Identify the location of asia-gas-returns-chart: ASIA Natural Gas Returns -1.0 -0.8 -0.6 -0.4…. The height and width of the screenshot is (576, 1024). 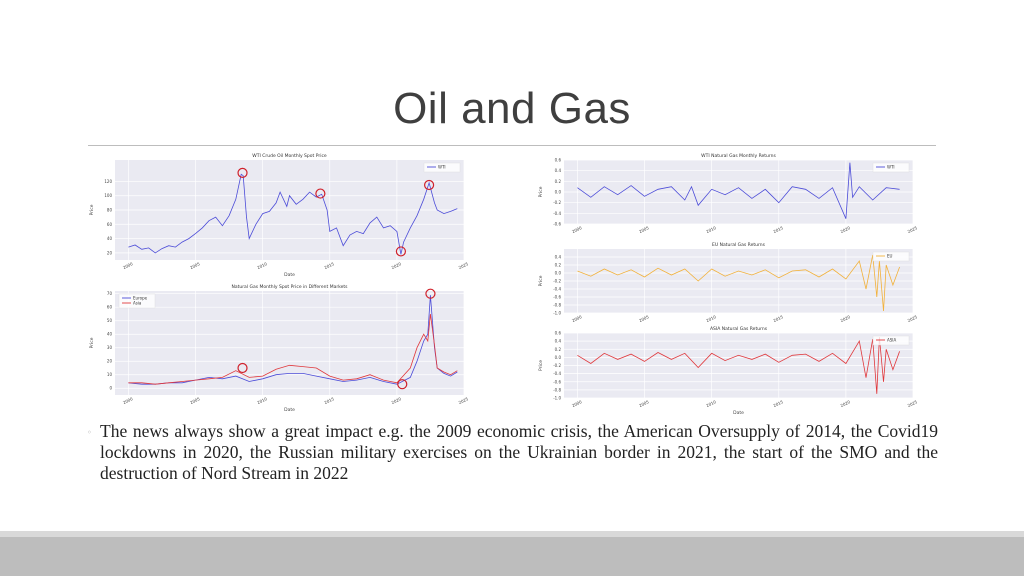
(726, 369).